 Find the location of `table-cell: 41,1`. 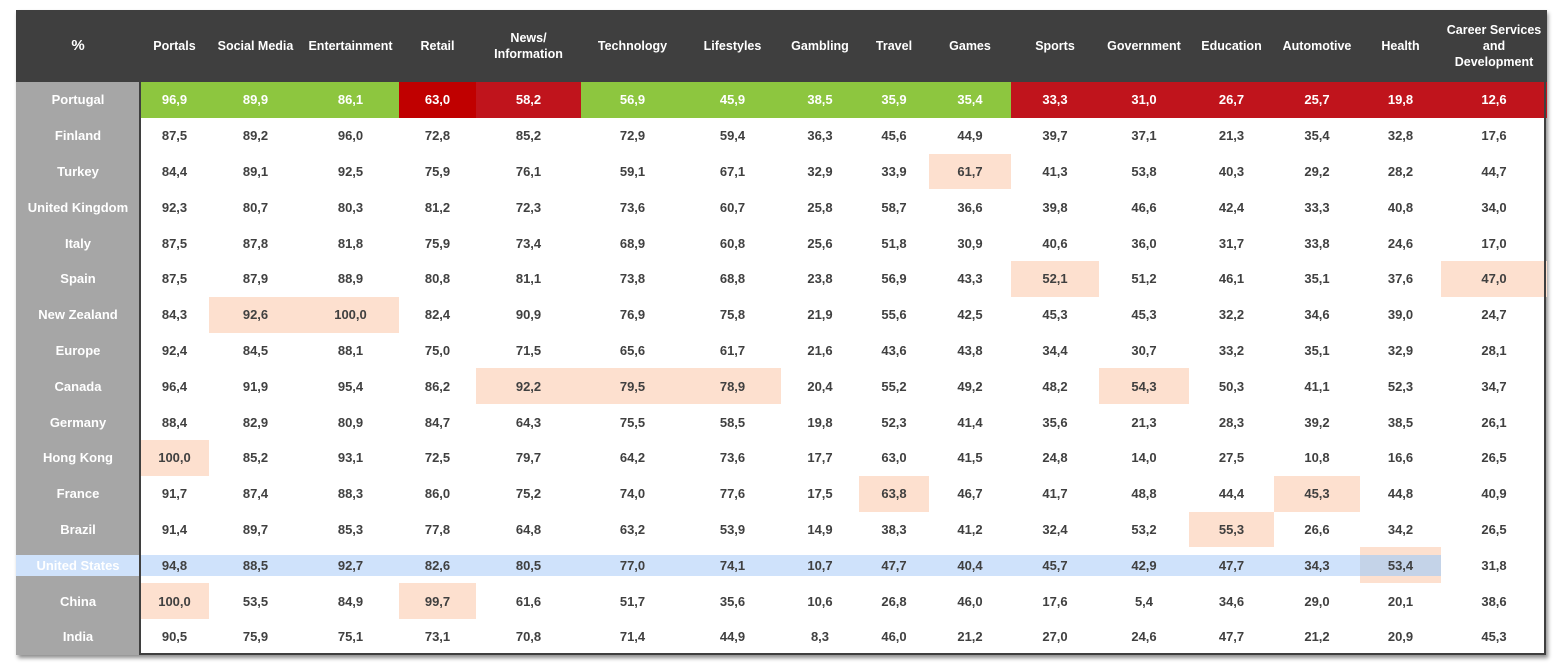

table-cell: 41,1 is located at coordinates (1317, 386).